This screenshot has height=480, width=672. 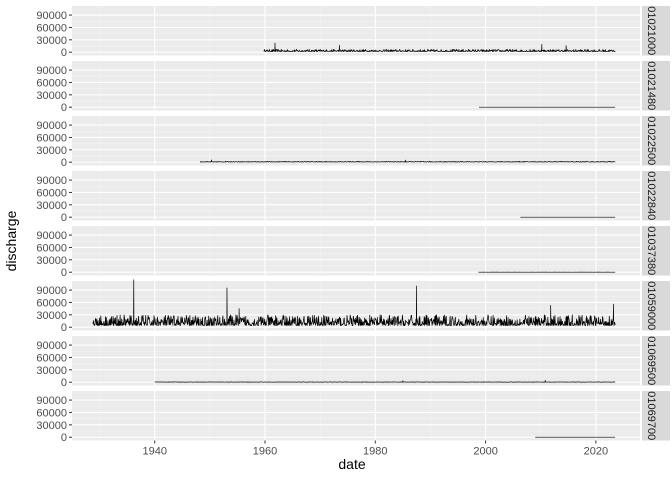 What do you see at coordinates (651, 85) in the screenshot?
I see `facet-strip-label: 01021480` at bounding box center [651, 85].